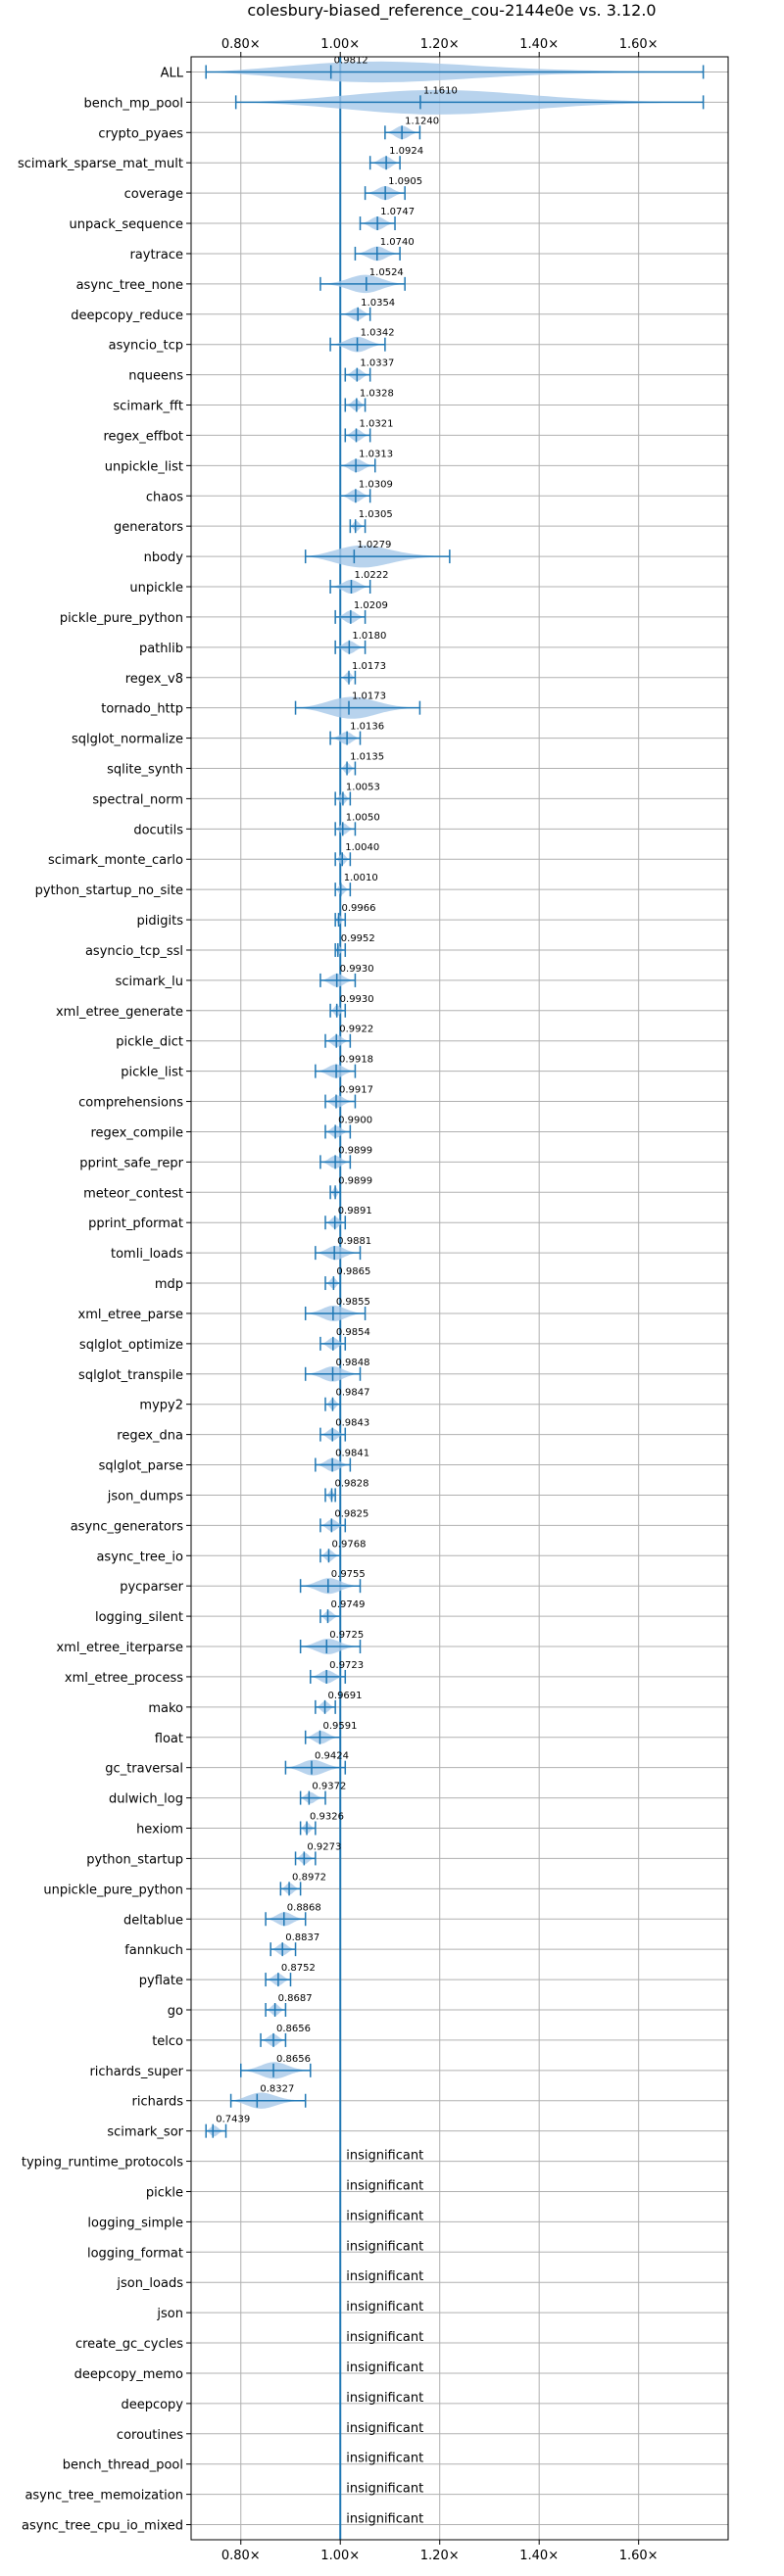  I want to click on value-label: 1.0305, so click(376, 515).